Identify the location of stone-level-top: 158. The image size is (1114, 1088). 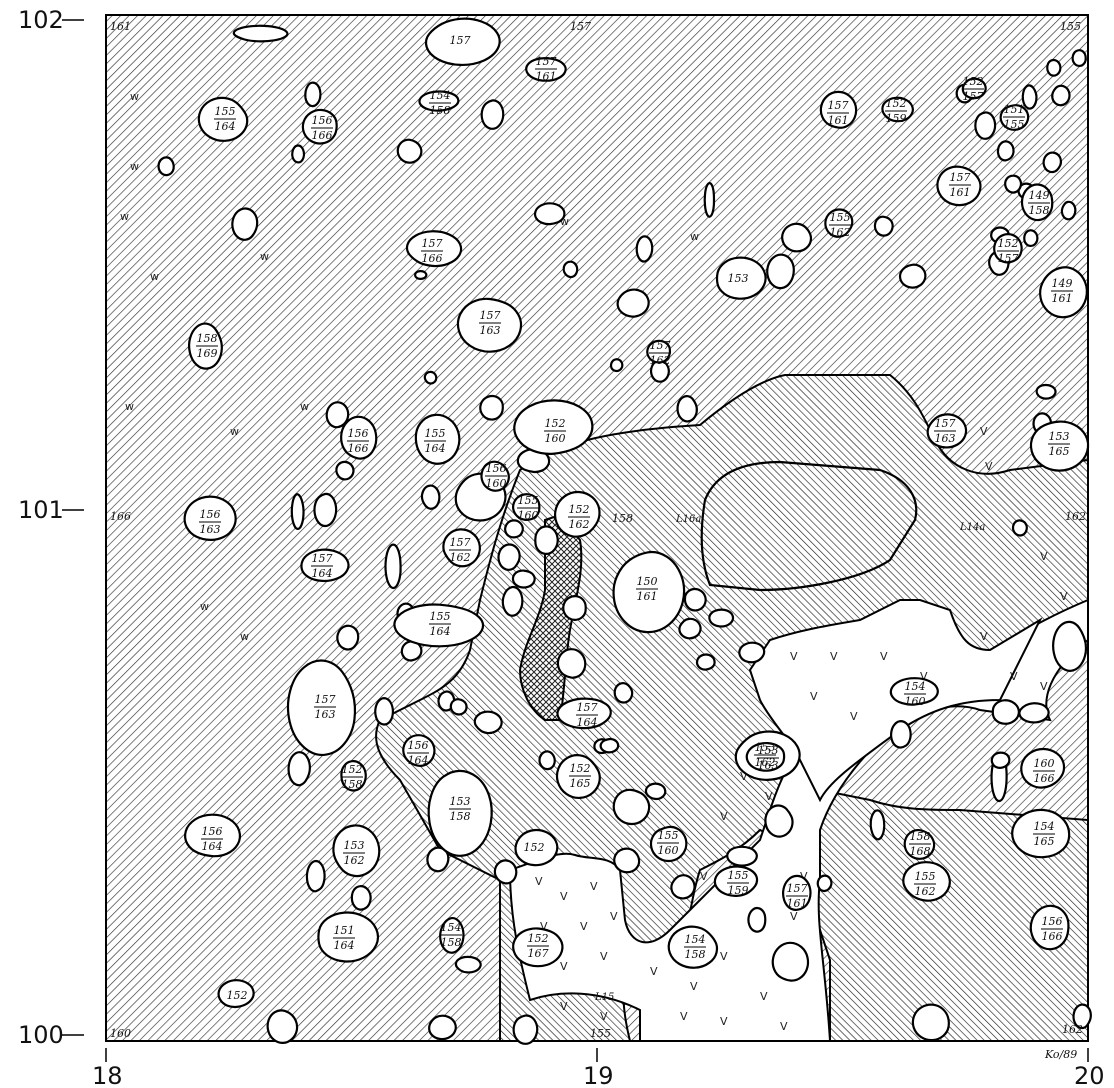
(920, 836).